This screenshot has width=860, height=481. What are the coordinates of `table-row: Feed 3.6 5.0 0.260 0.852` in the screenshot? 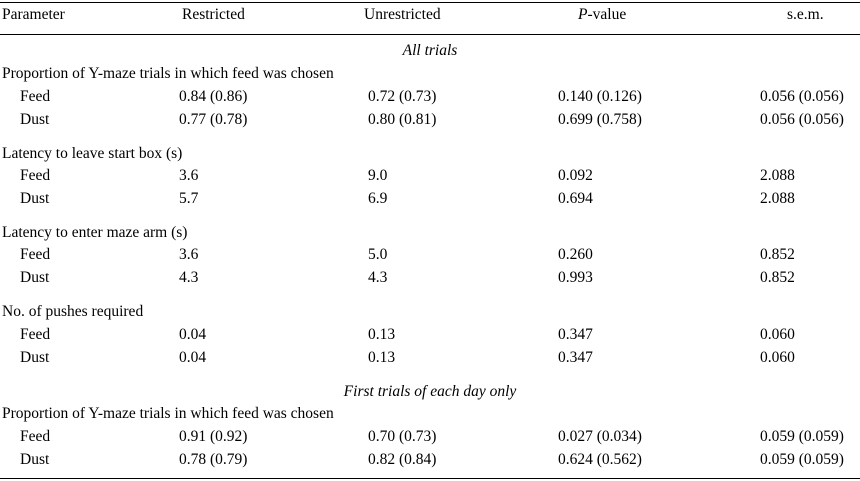 It's located at (430, 255).